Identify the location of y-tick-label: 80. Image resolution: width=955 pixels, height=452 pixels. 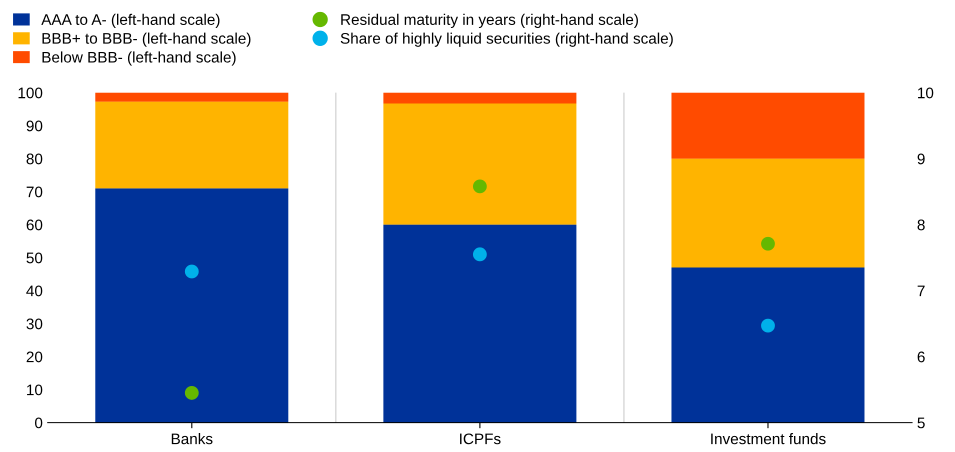
(34, 159).